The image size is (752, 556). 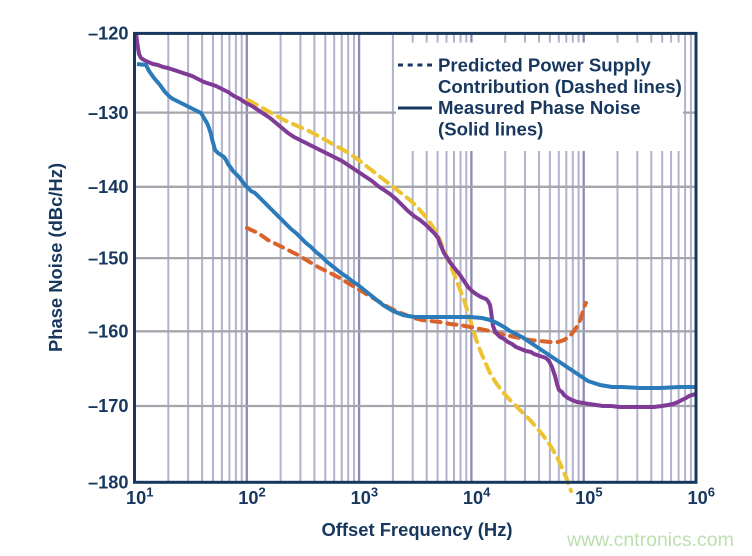 I want to click on svg-text: Predicted Power Supply, so click(x=545, y=65).